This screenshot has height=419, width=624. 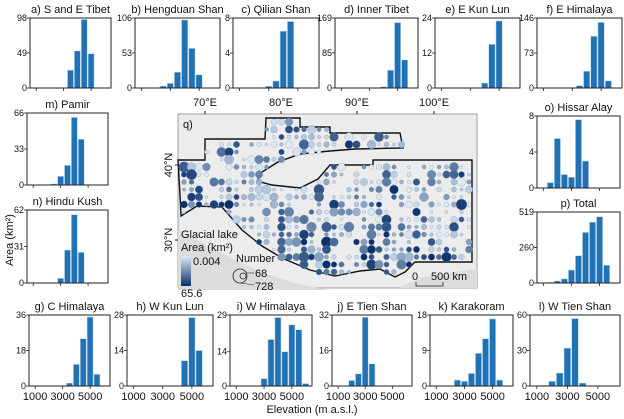 I want to click on legend-subtitle: Area (km²), so click(x=207, y=248).